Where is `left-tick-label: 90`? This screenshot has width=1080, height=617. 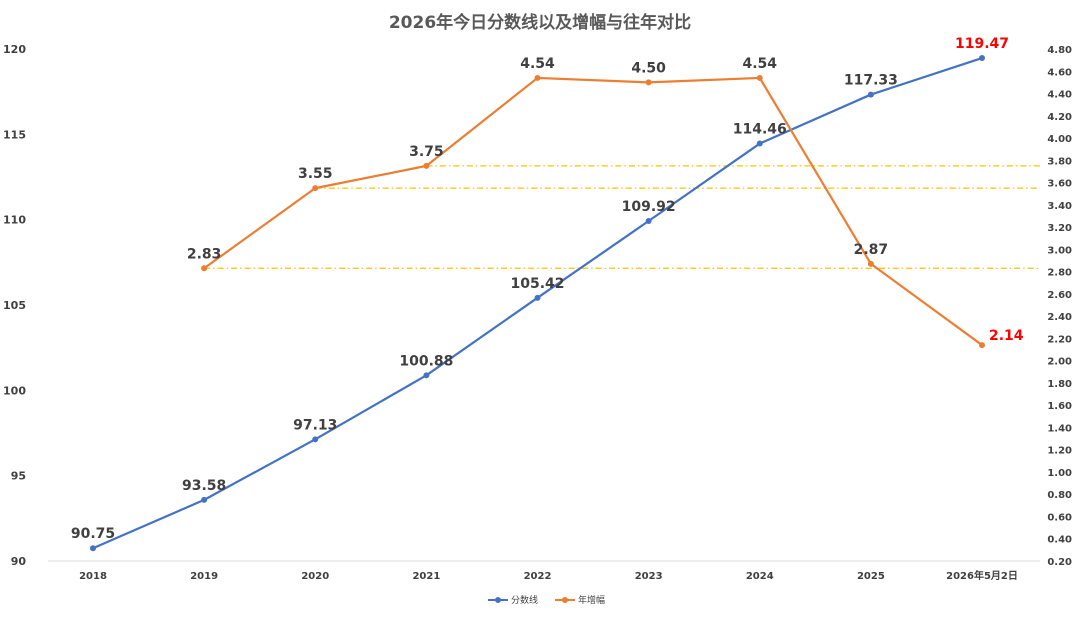 left-tick-label: 90 is located at coordinates (19, 561).